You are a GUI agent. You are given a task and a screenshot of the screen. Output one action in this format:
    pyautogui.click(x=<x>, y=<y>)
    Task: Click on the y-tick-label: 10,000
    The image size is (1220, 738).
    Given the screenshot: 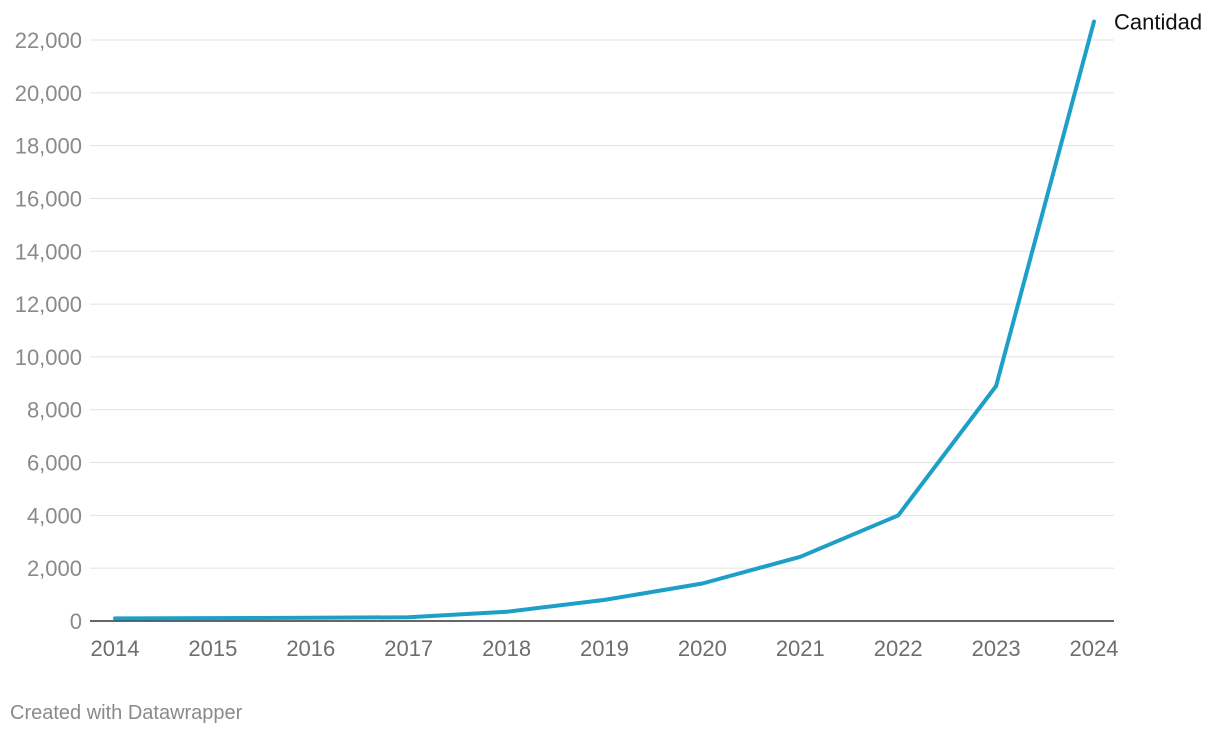 What is the action you would take?
    pyautogui.click(x=48, y=357)
    